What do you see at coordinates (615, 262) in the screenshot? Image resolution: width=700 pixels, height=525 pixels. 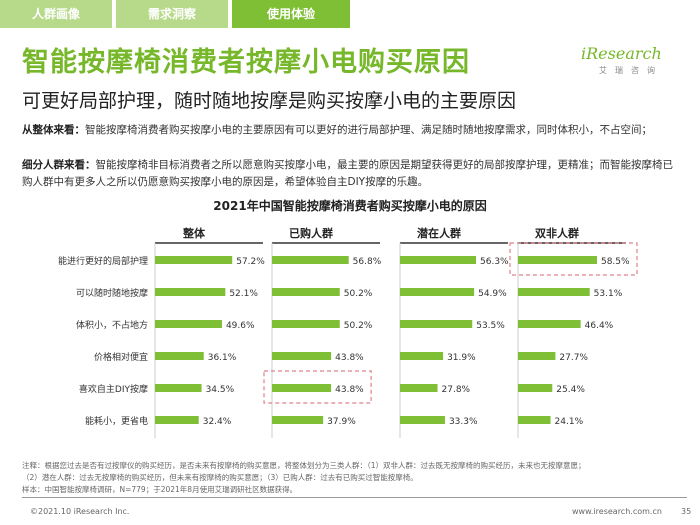 I see `data-label: 58.5%` at bounding box center [615, 262].